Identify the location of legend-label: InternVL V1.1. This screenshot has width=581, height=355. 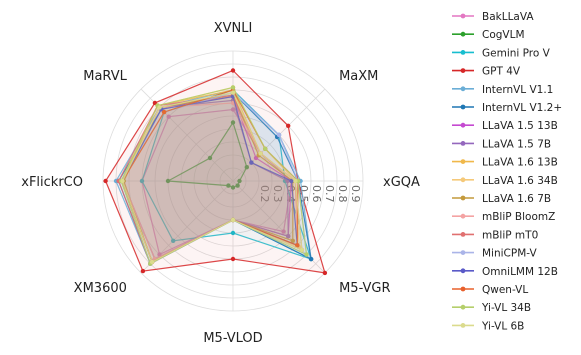
(517, 90).